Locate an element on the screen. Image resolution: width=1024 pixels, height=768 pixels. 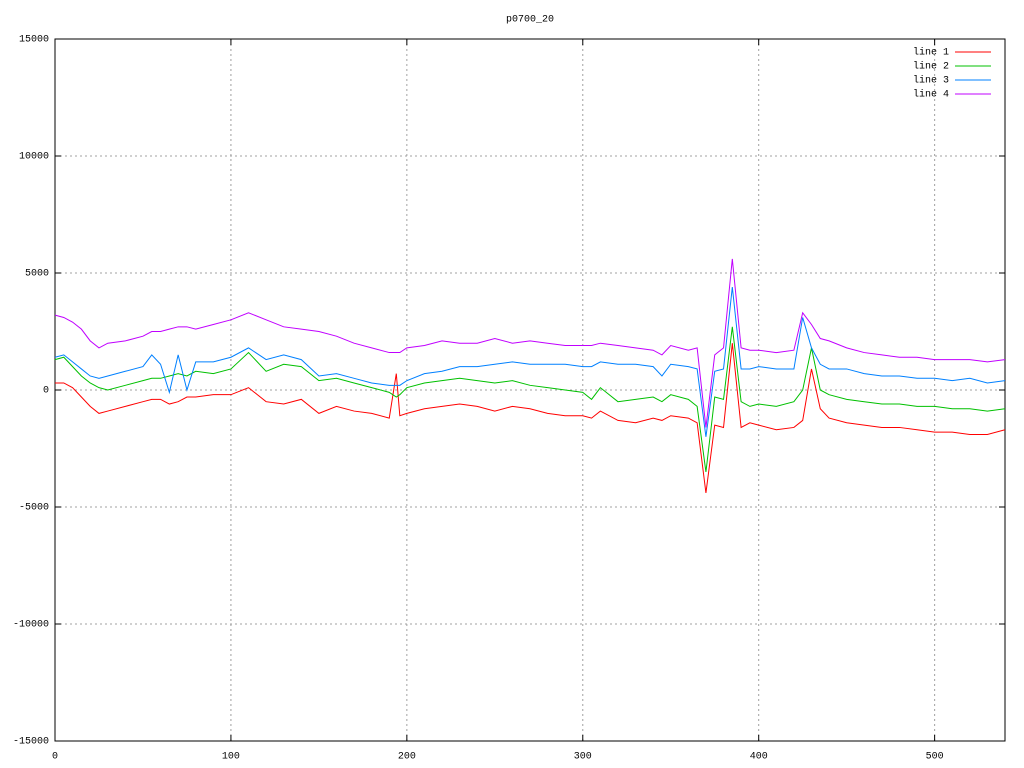
y-tick-label: -15000 is located at coordinates (31, 742).